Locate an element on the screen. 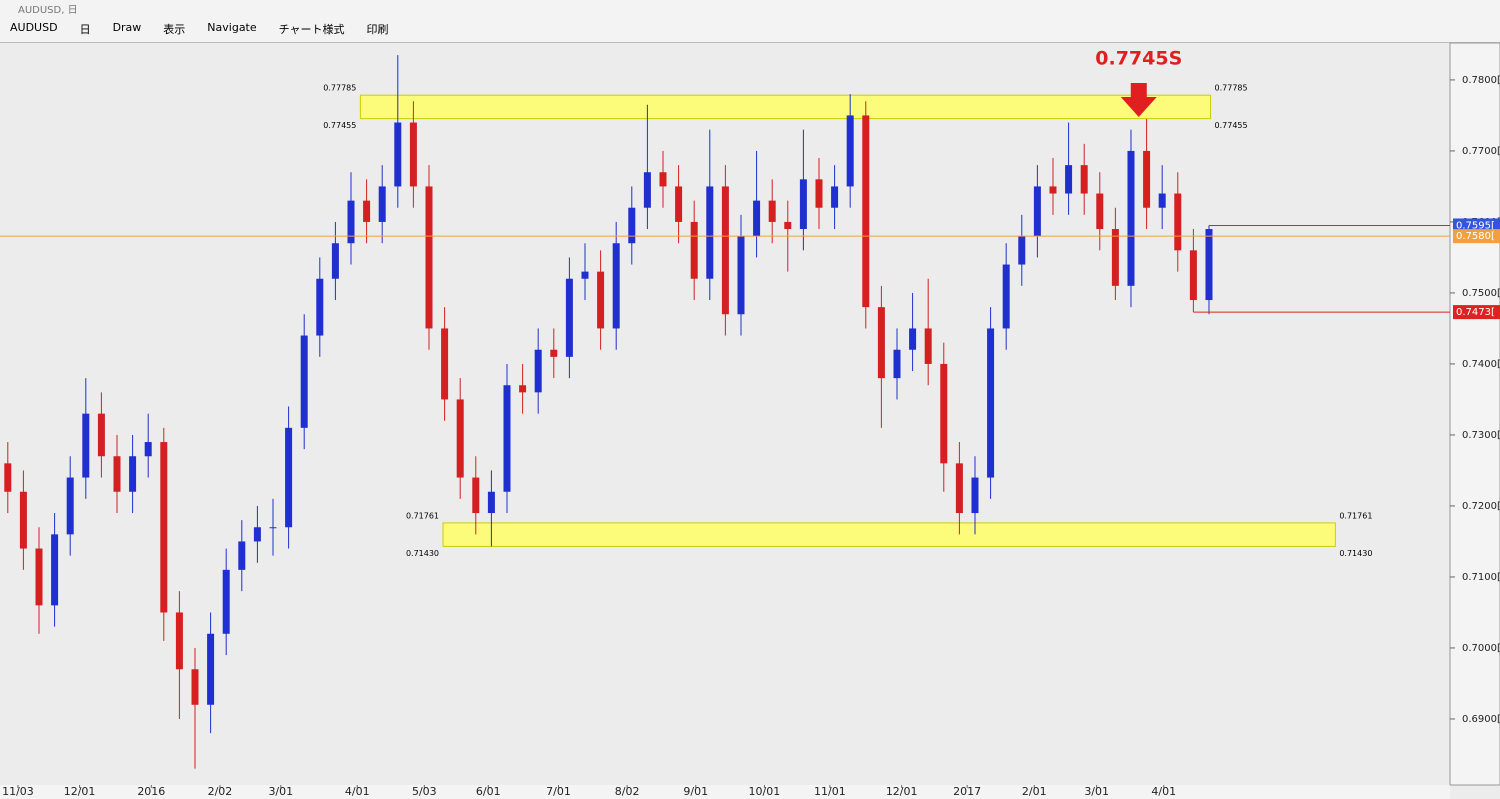 This screenshot has width=1500, height=799. x-tick-label: 2/02 is located at coordinates (220, 791).